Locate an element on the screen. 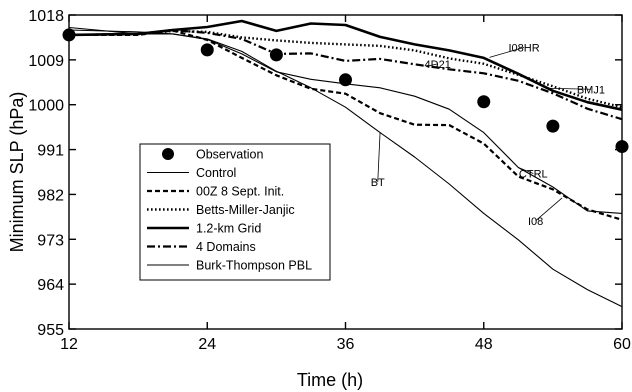  legend-label-1-2-km-grid: 1.2-km Grid is located at coordinates (228, 229).